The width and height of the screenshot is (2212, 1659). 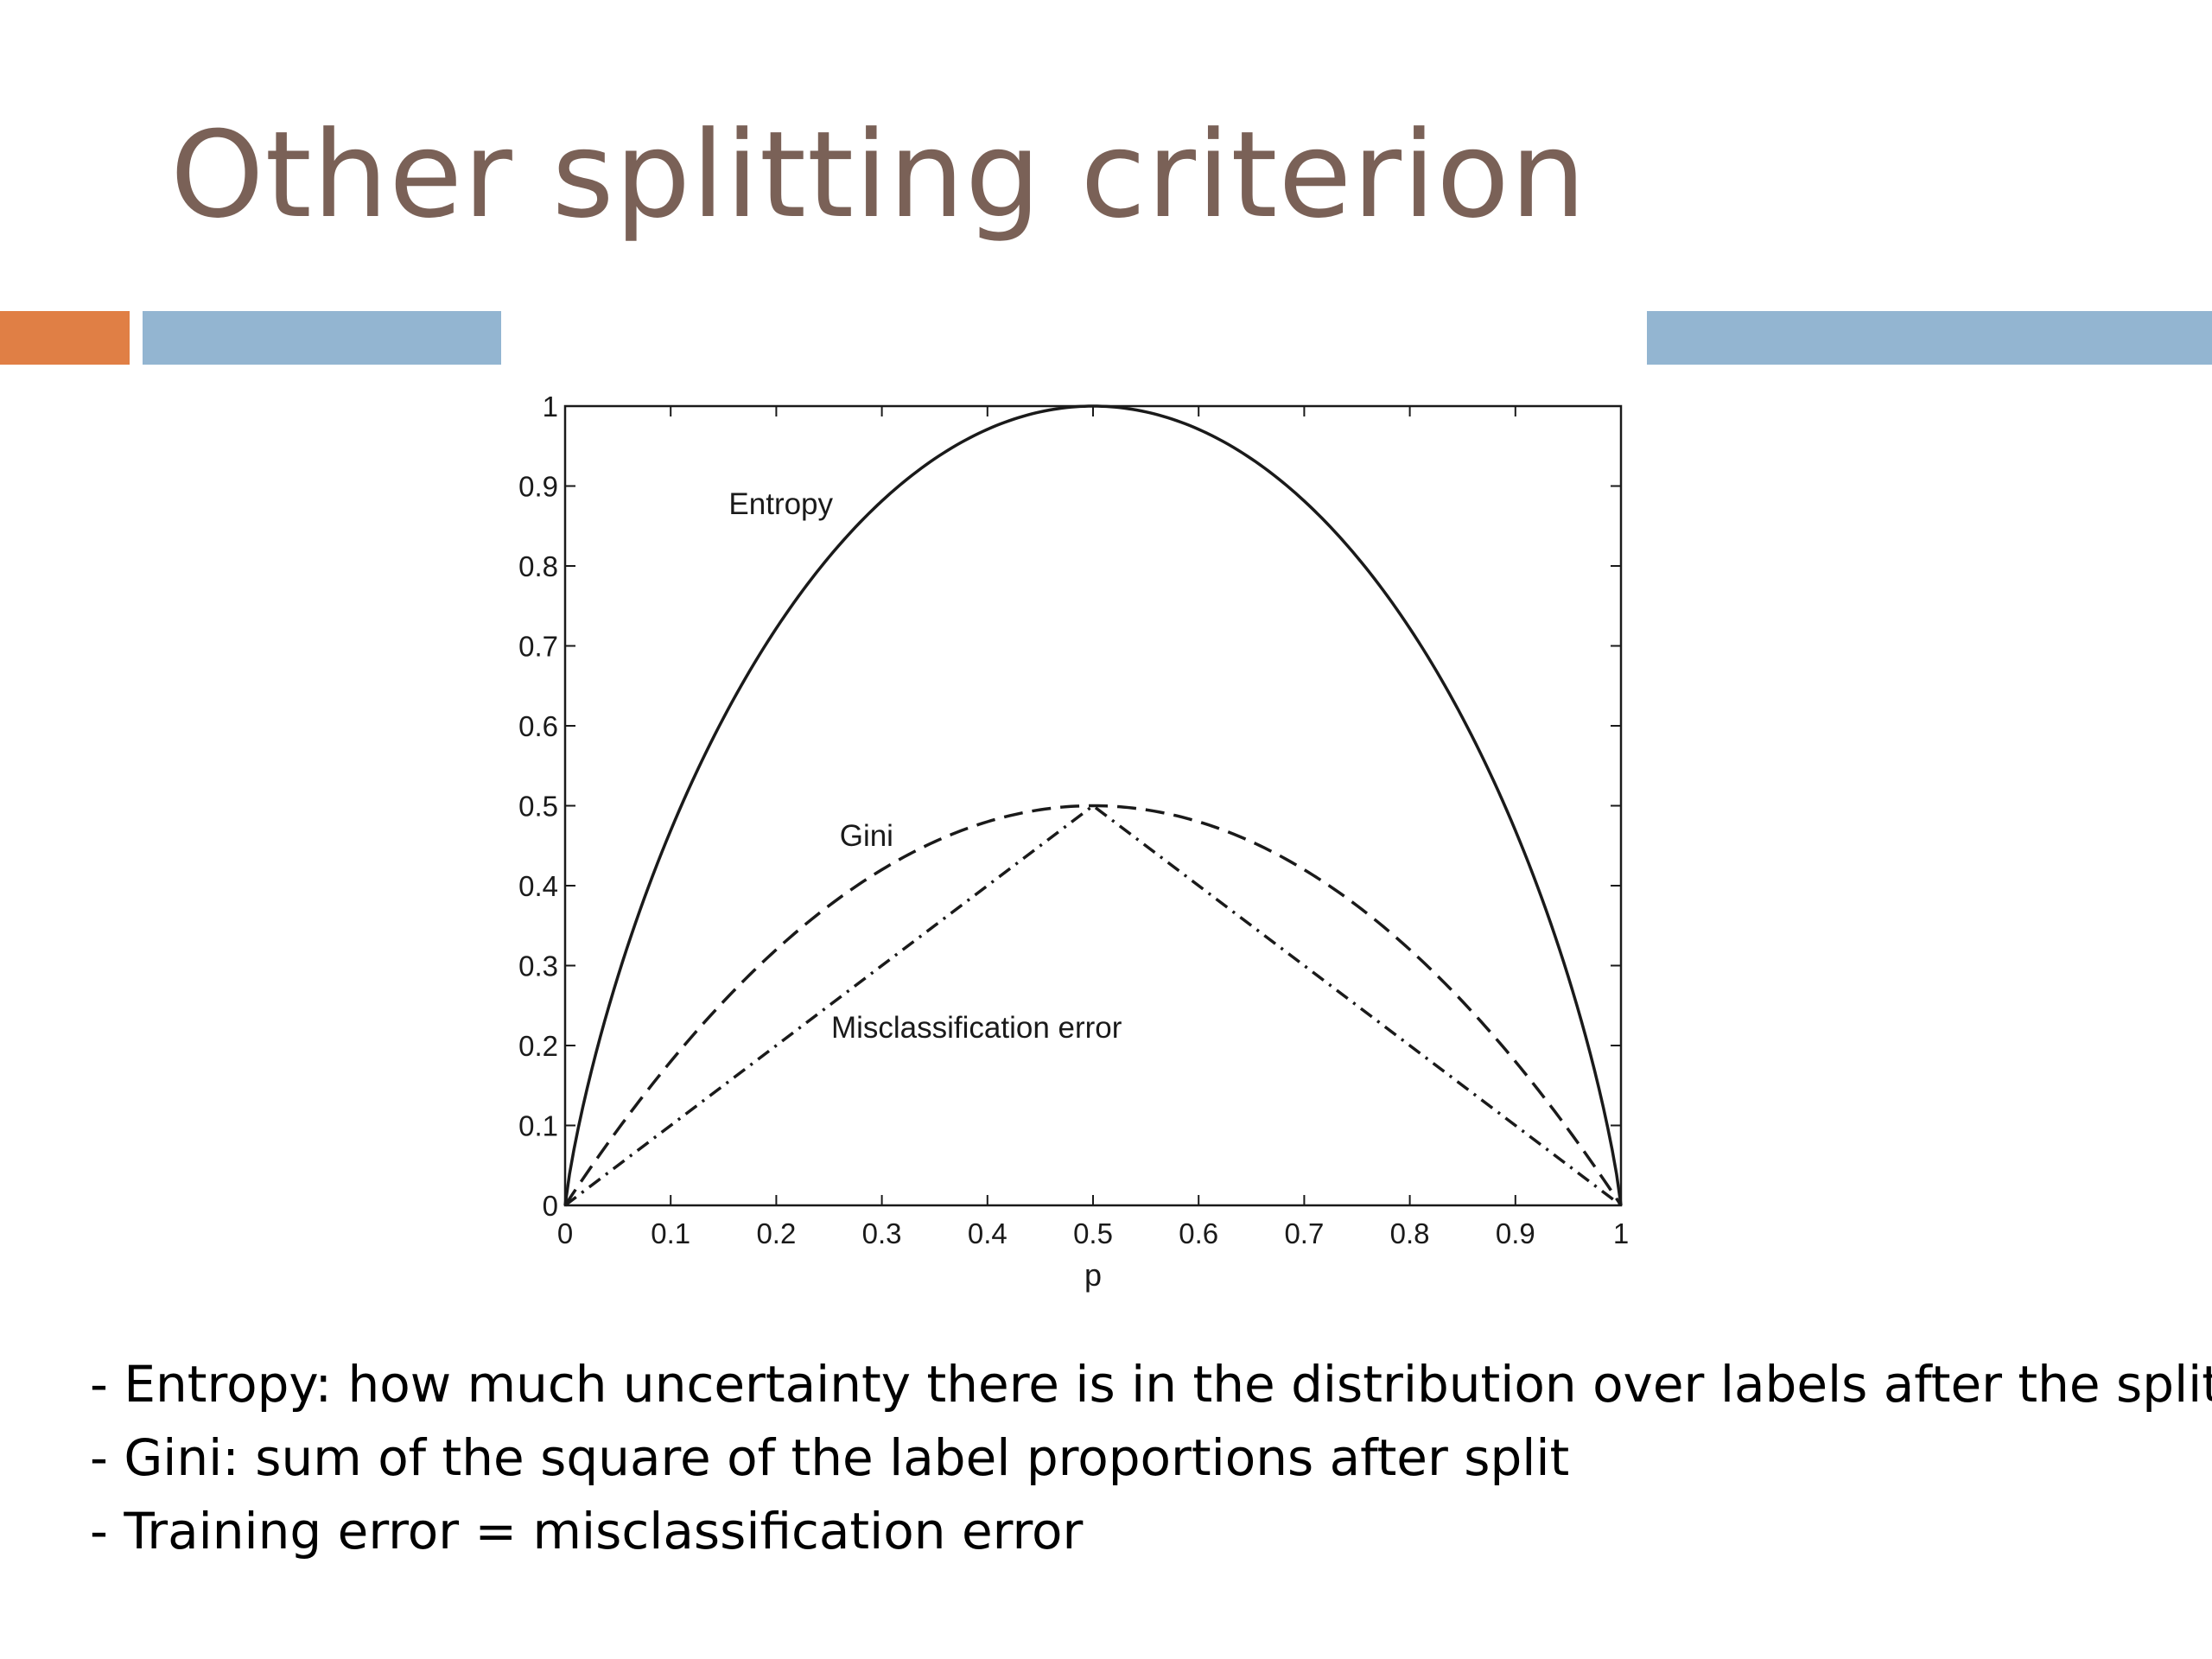 What do you see at coordinates (538, 807) in the screenshot?
I see `y-tick-label: 0.5` at bounding box center [538, 807].